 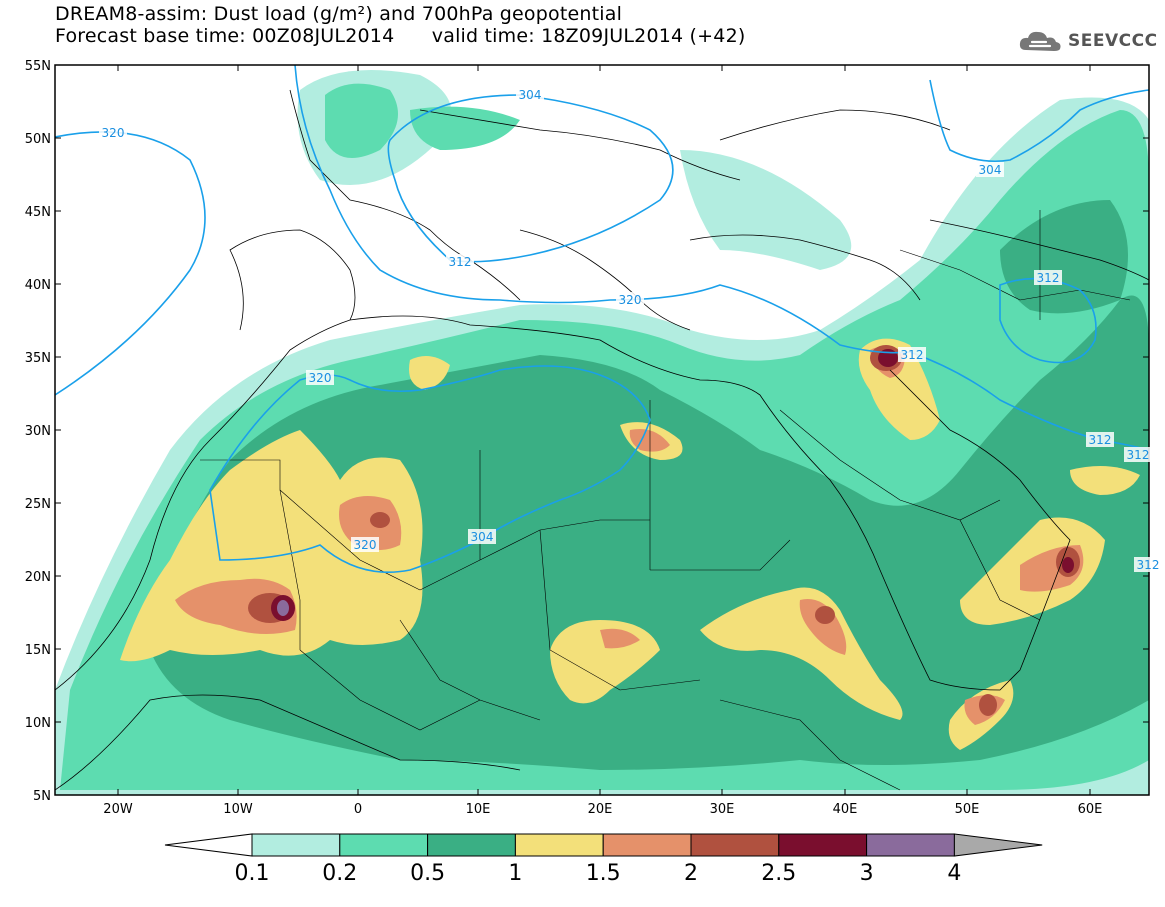 I want to click on lon-label: 10E, so click(x=478, y=809).